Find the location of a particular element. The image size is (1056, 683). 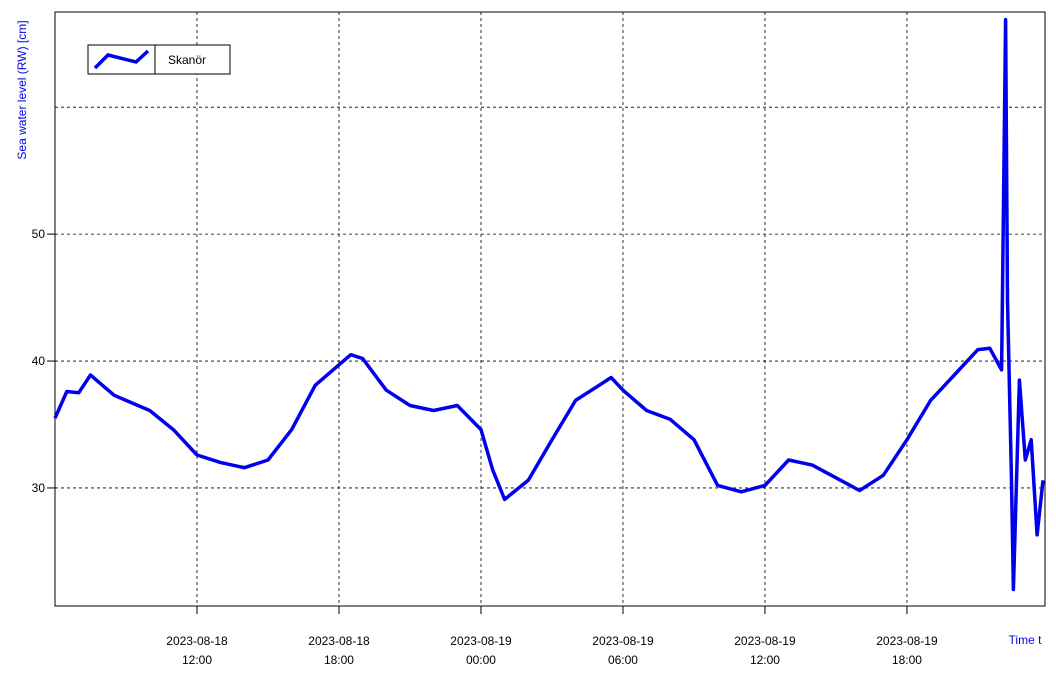

y-tick-label: 50 is located at coordinates (39, 234).